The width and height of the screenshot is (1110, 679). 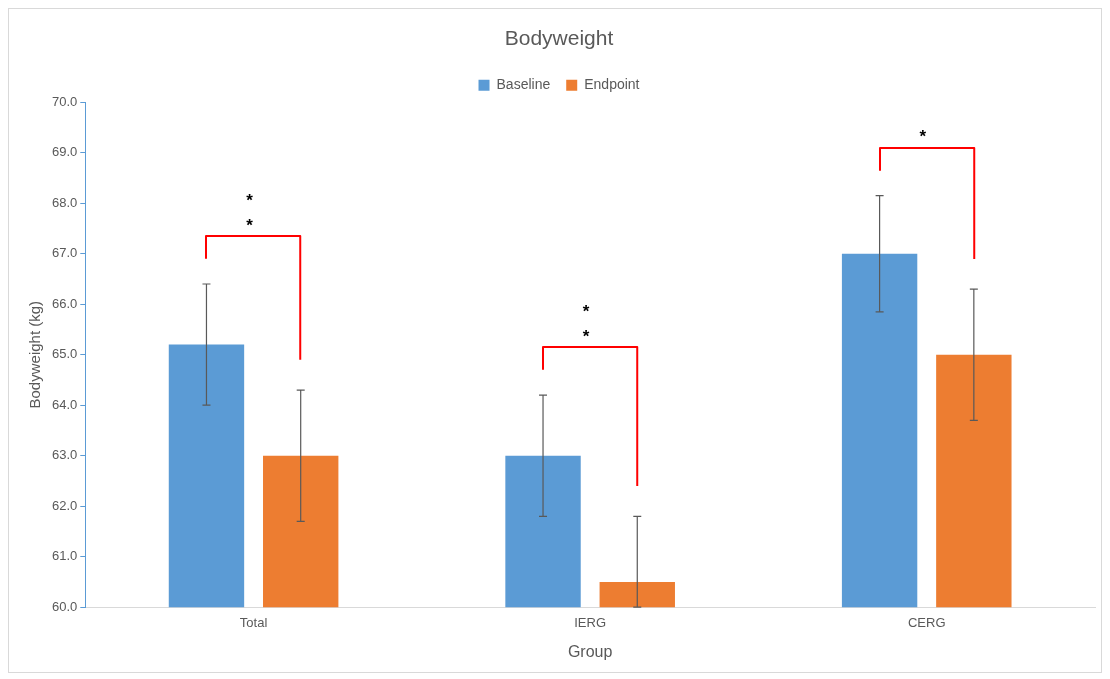 I want to click on legend-label: Endpoint, so click(x=612, y=84).